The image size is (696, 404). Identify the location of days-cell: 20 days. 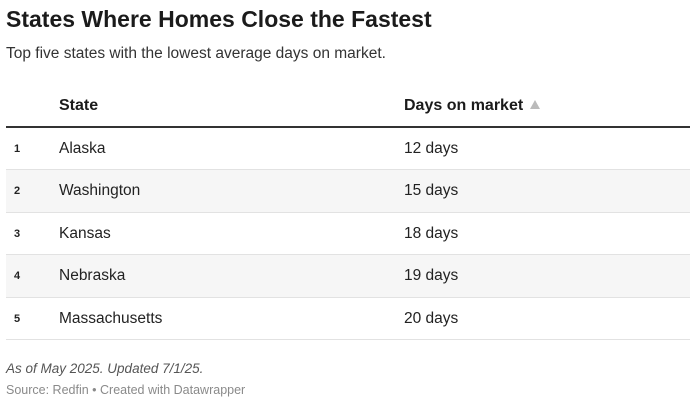
(431, 318).